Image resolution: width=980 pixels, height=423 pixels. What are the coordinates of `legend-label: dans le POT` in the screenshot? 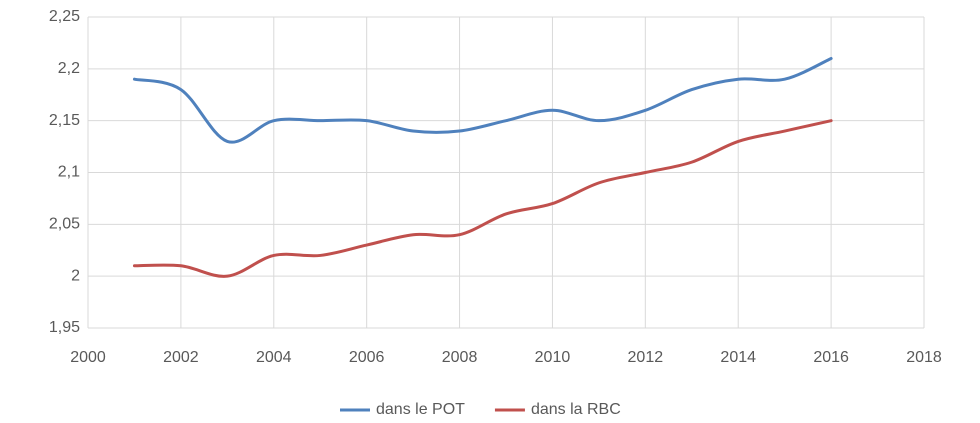 It's located at (420, 409).